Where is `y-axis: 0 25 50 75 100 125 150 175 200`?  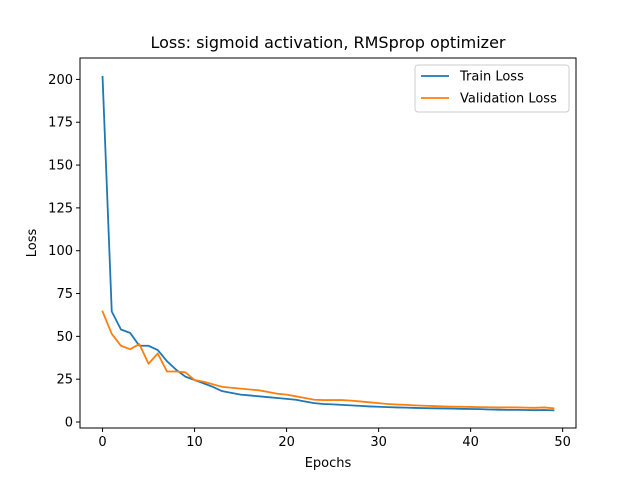
y-axis: 0 25 50 75 100 125 150 175 200 is located at coordinates (64, 252).